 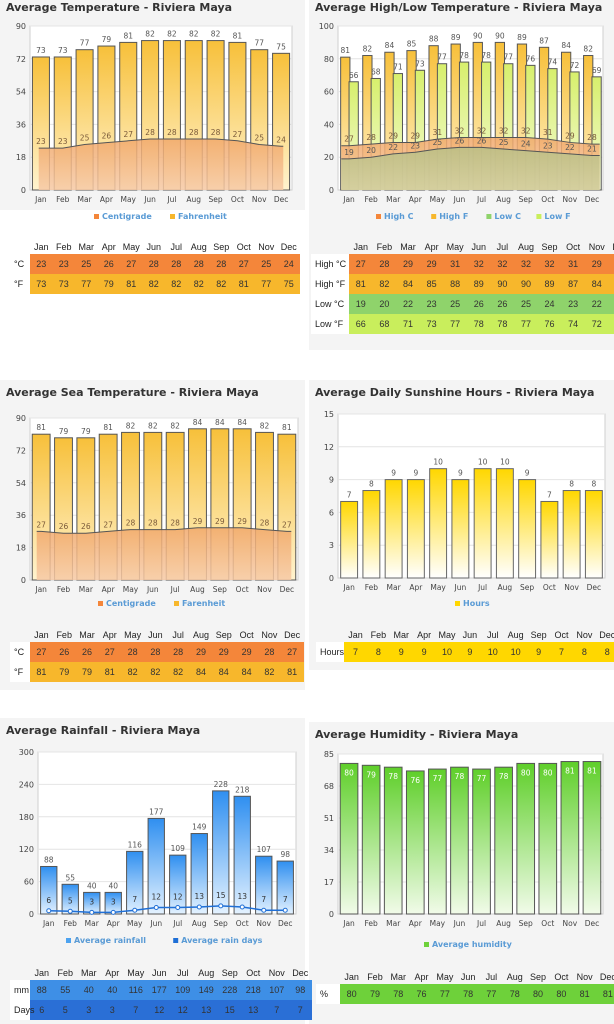 What do you see at coordinates (478, 324) in the screenshot?
I see `table-cell: 78` at bounding box center [478, 324].